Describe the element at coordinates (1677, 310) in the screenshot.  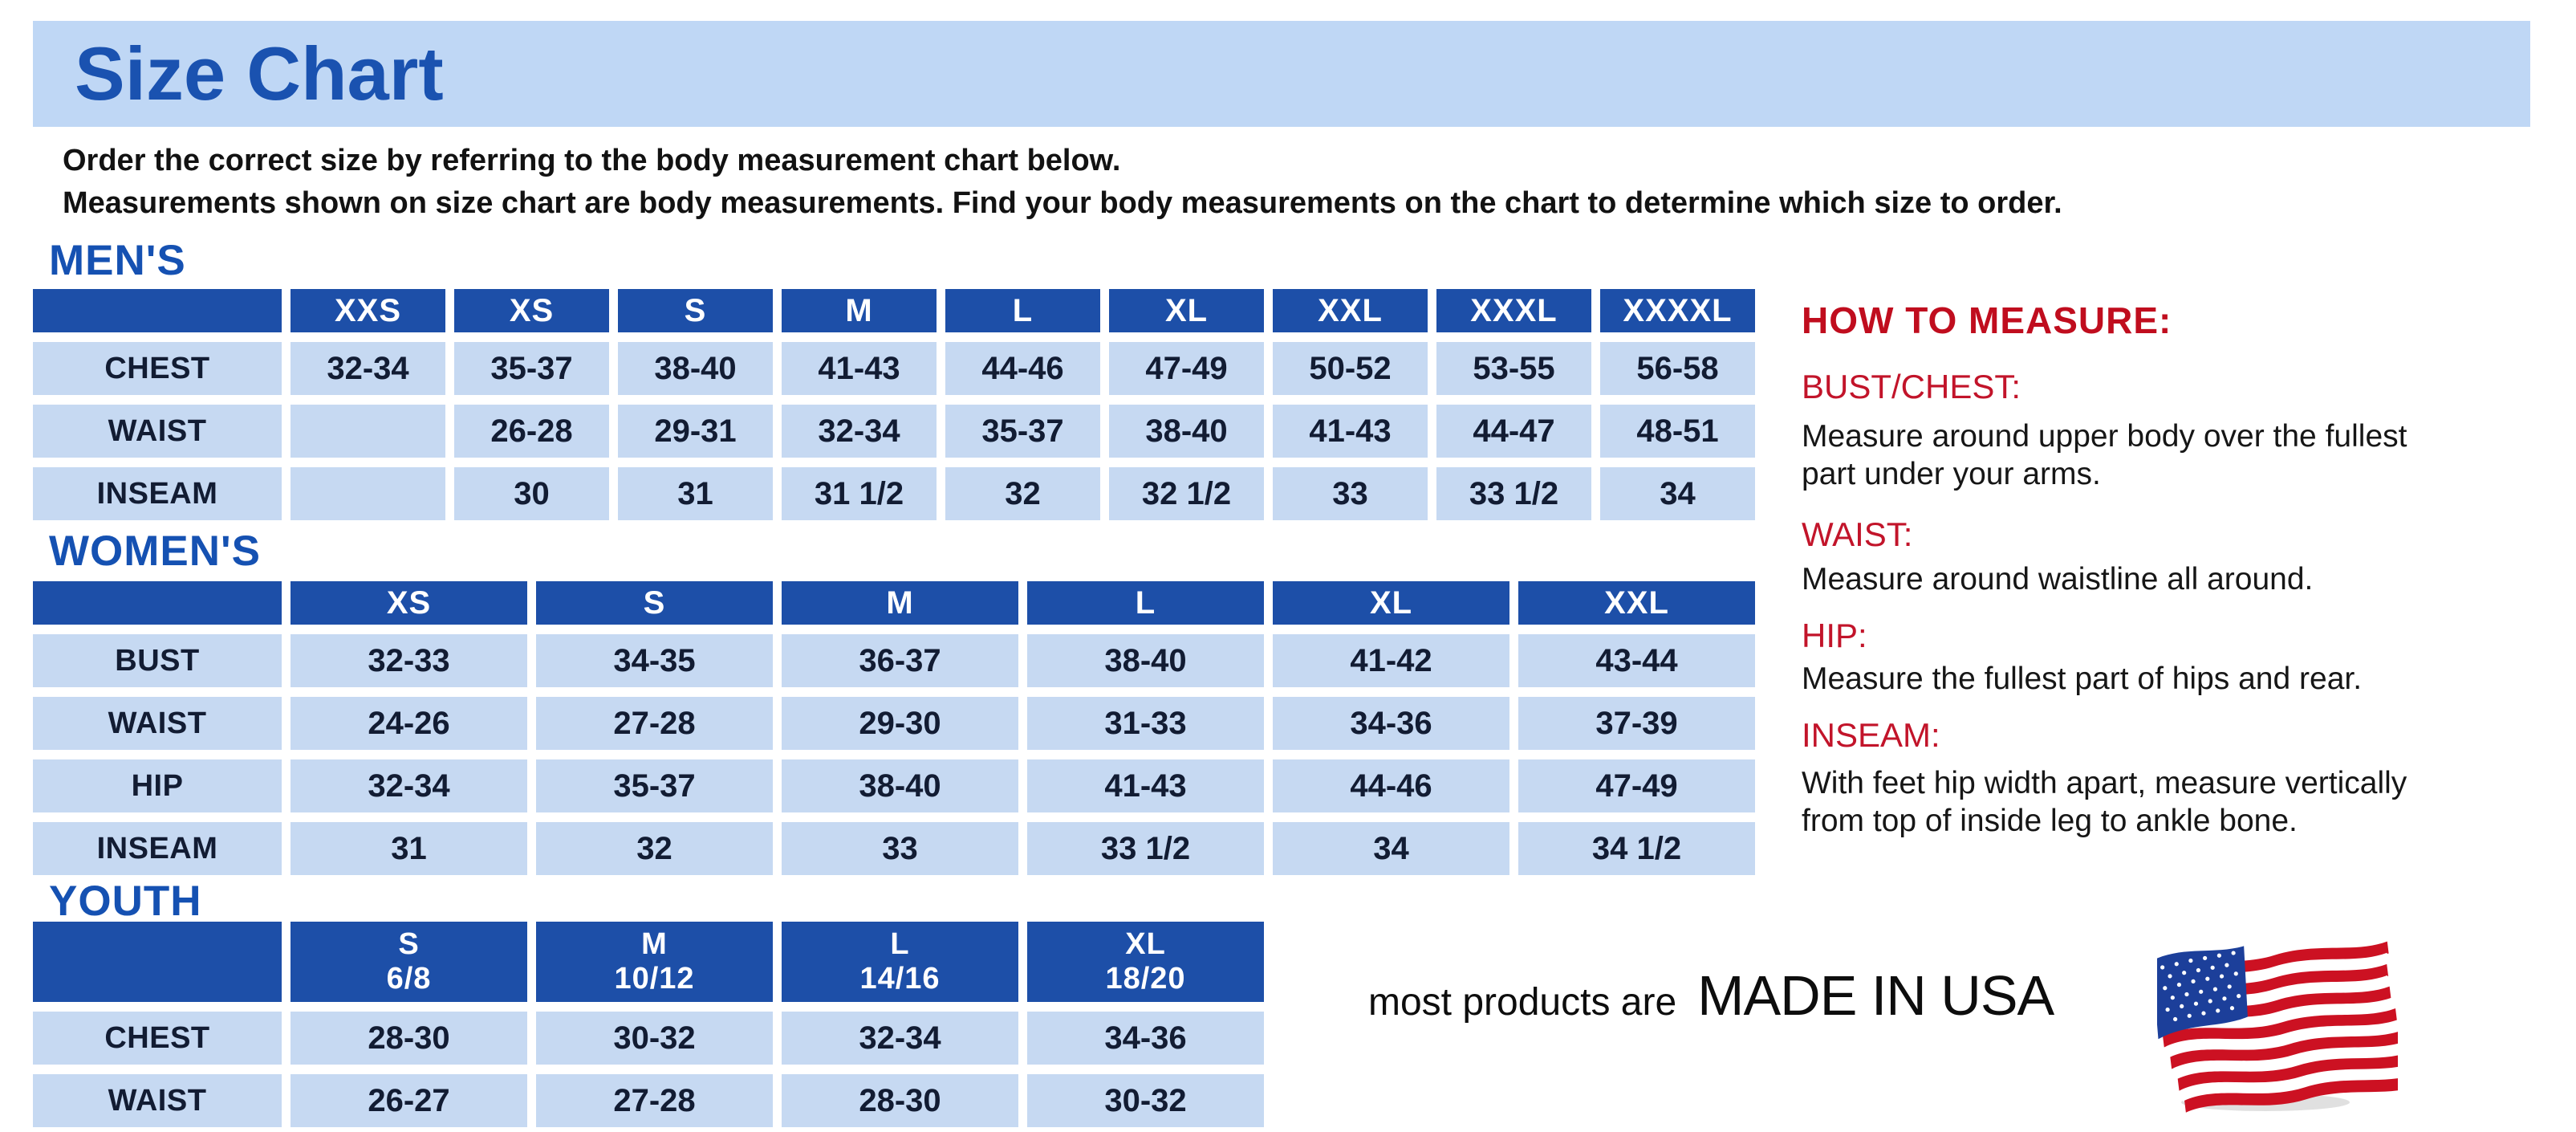
I see `column-header-cell: XXXXL` at that location.